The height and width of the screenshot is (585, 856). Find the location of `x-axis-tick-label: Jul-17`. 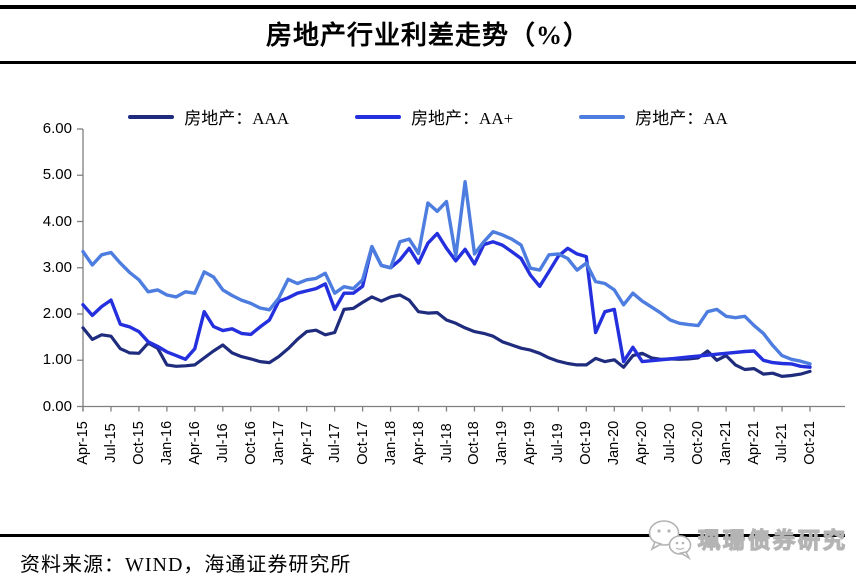

x-axis-tick-label: Jul-17 is located at coordinates (334, 443).